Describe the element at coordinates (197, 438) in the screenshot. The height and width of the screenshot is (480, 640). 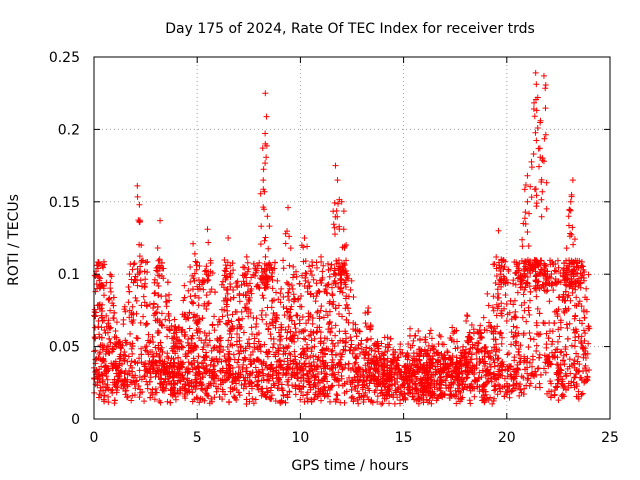
I see `x-tick-label: 5` at that location.